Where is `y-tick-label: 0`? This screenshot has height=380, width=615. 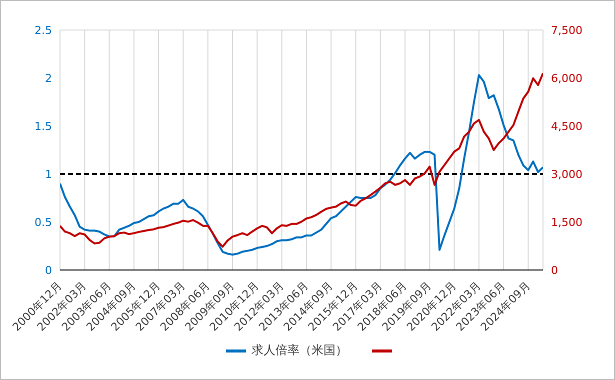 y-tick-label: 0 is located at coordinates (48, 270).